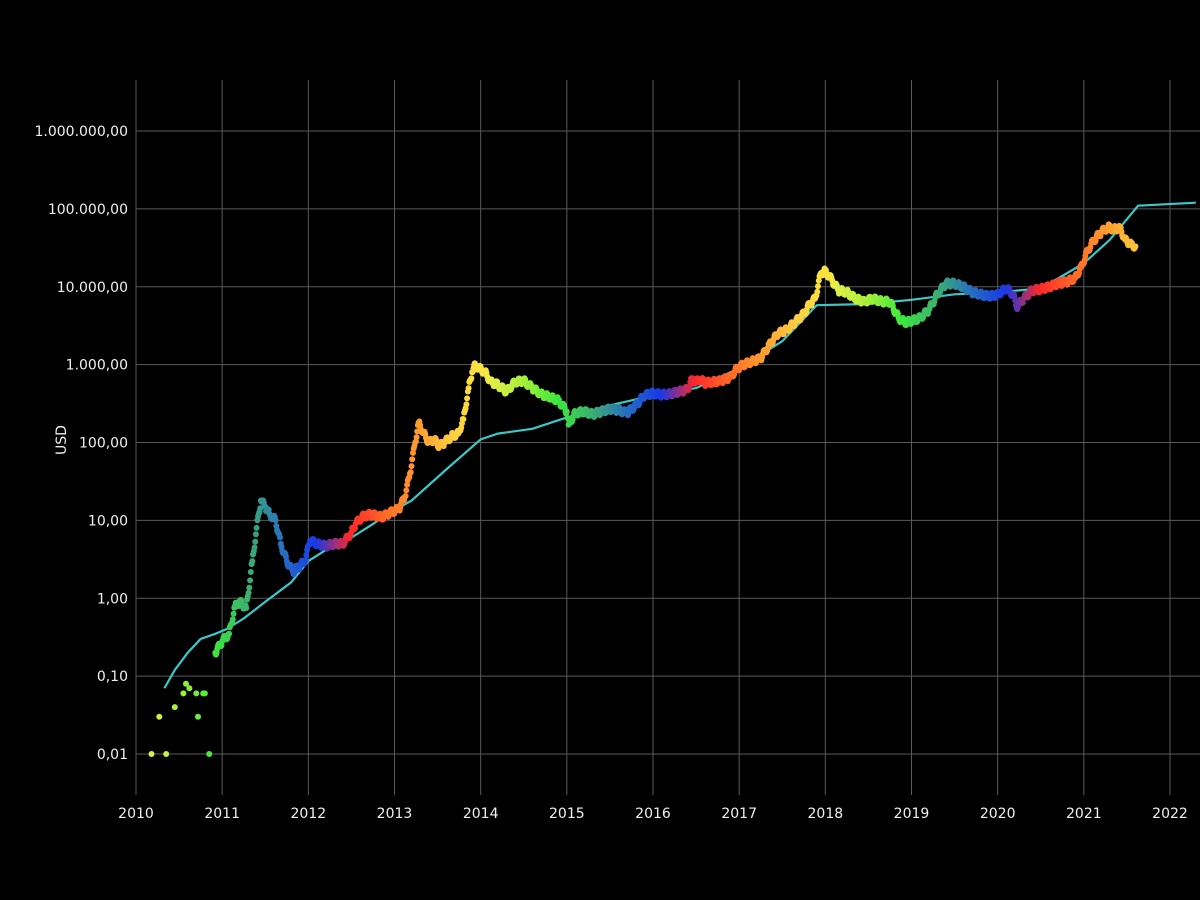  Describe the element at coordinates (108, 521) in the screenshot. I see `y-tick-label-3: 10,00` at that location.